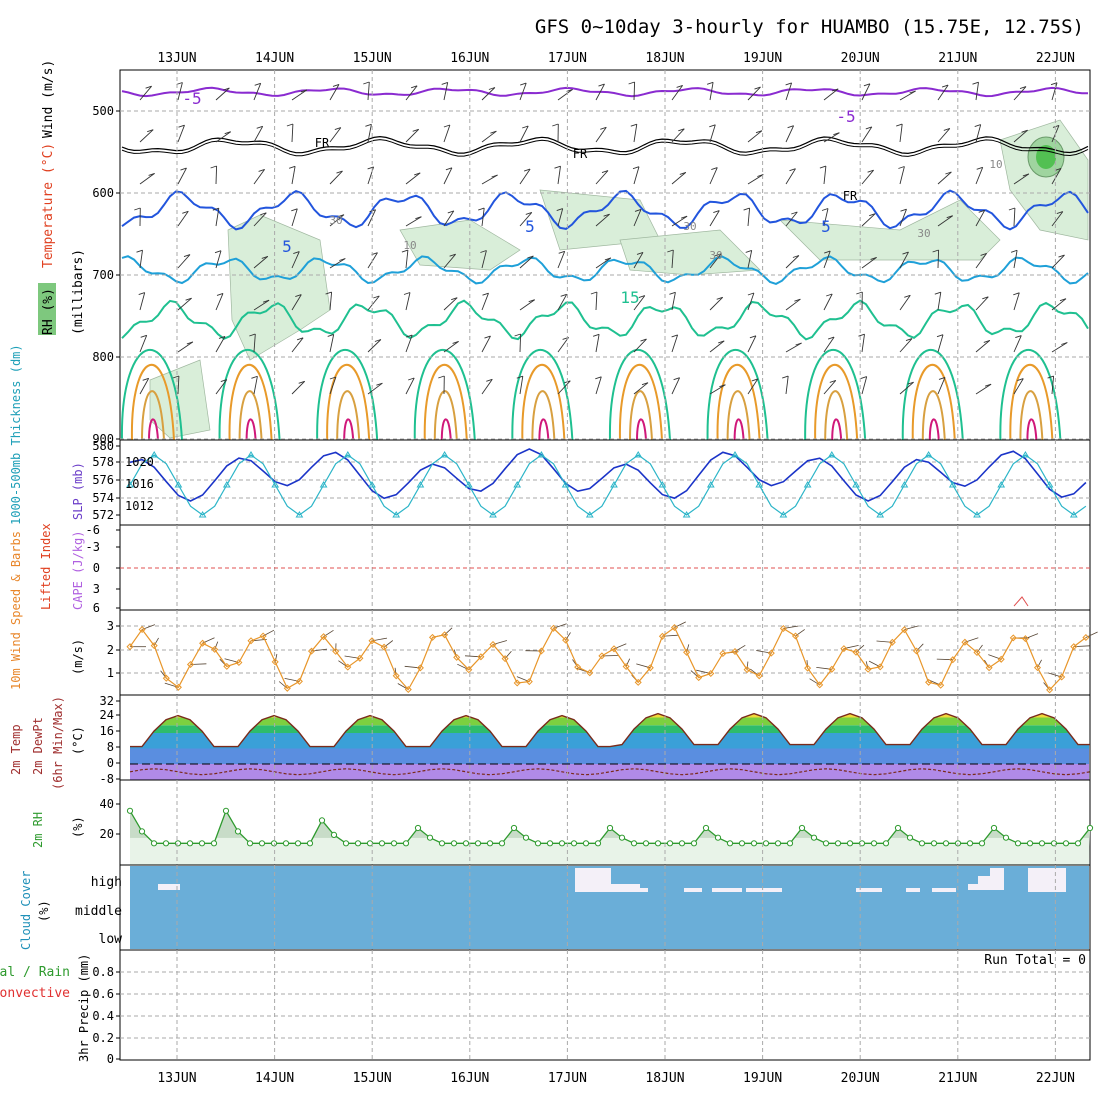 Image resolution: width=1100 pixels, height=1100 pixels. What do you see at coordinates (762, 58) in the screenshot?
I see `top-date-label: 19JUN` at bounding box center [762, 58].